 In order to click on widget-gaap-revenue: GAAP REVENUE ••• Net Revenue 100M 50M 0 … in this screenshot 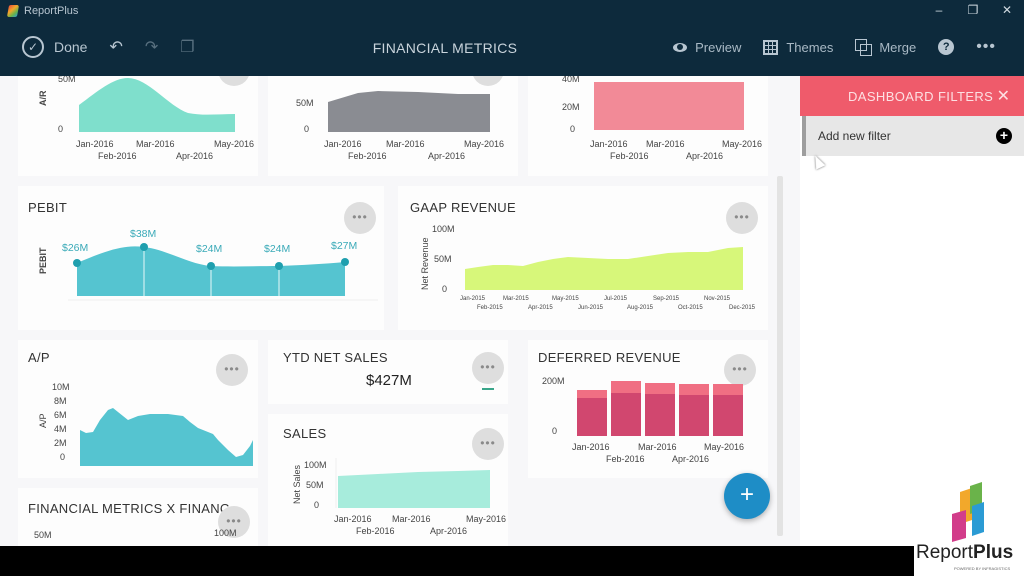, I will do `click(583, 258)`.